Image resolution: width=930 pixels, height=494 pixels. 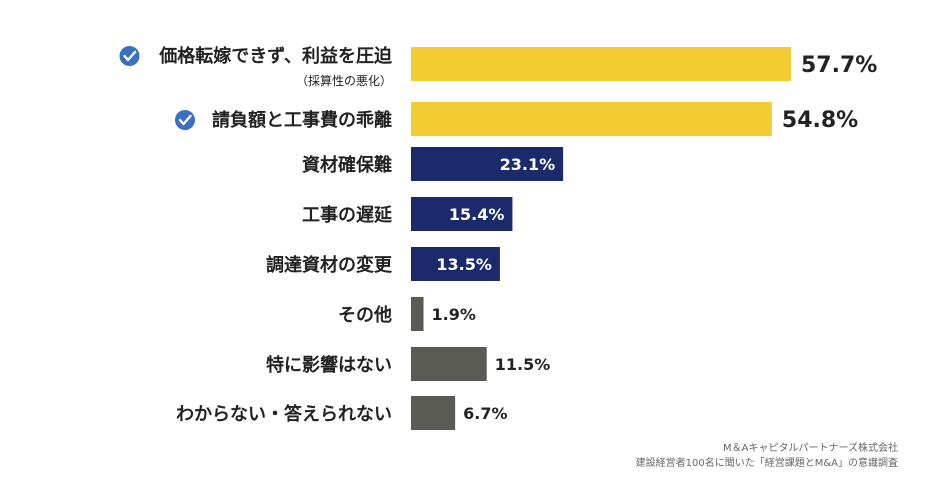 What do you see at coordinates (329, 265) in the screenshot?
I see `category-label-4: 調達資材の変更` at bounding box center [329, 265].